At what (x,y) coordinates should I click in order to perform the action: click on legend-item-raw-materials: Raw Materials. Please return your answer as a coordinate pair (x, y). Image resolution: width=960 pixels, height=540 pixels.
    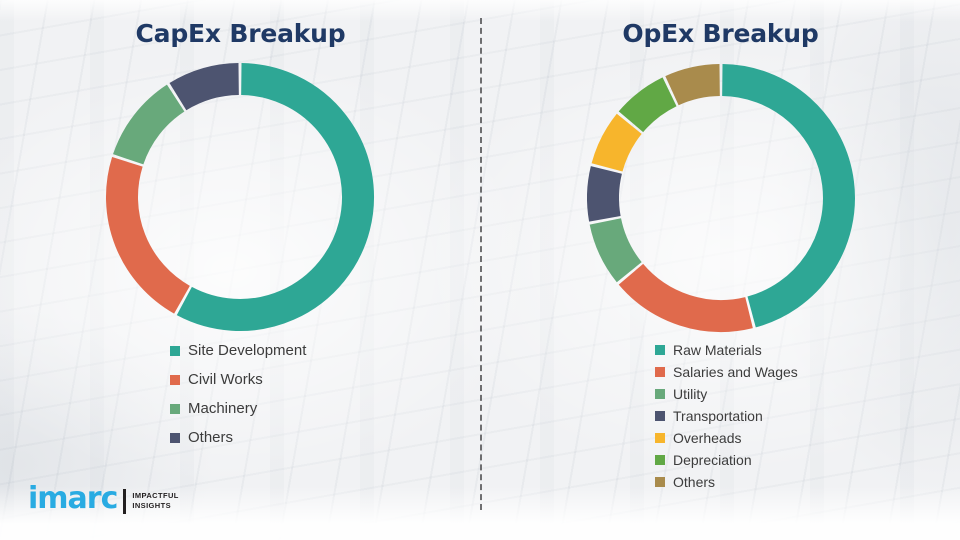
    Looking at the image, I should click on (726, 350).